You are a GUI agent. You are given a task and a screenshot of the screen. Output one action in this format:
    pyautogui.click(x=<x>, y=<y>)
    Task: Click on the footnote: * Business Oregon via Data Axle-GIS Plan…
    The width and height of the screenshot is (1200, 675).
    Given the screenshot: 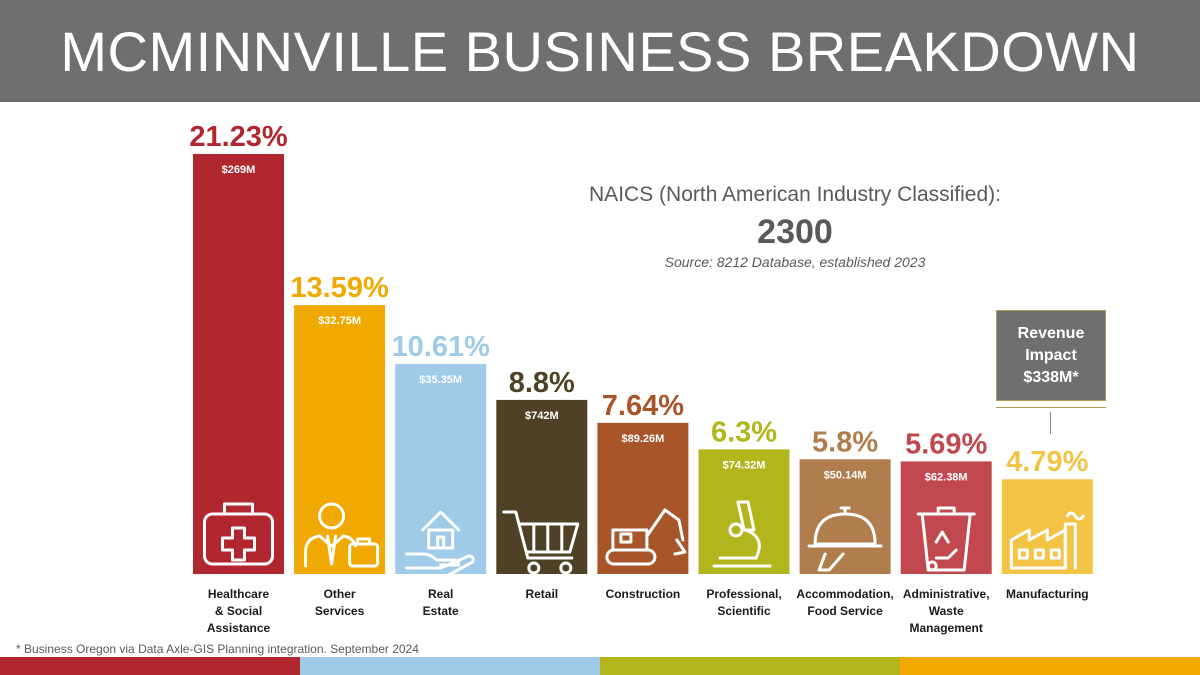 What is the action you would take?
    pyautogui.click(x=217, y=649)
    